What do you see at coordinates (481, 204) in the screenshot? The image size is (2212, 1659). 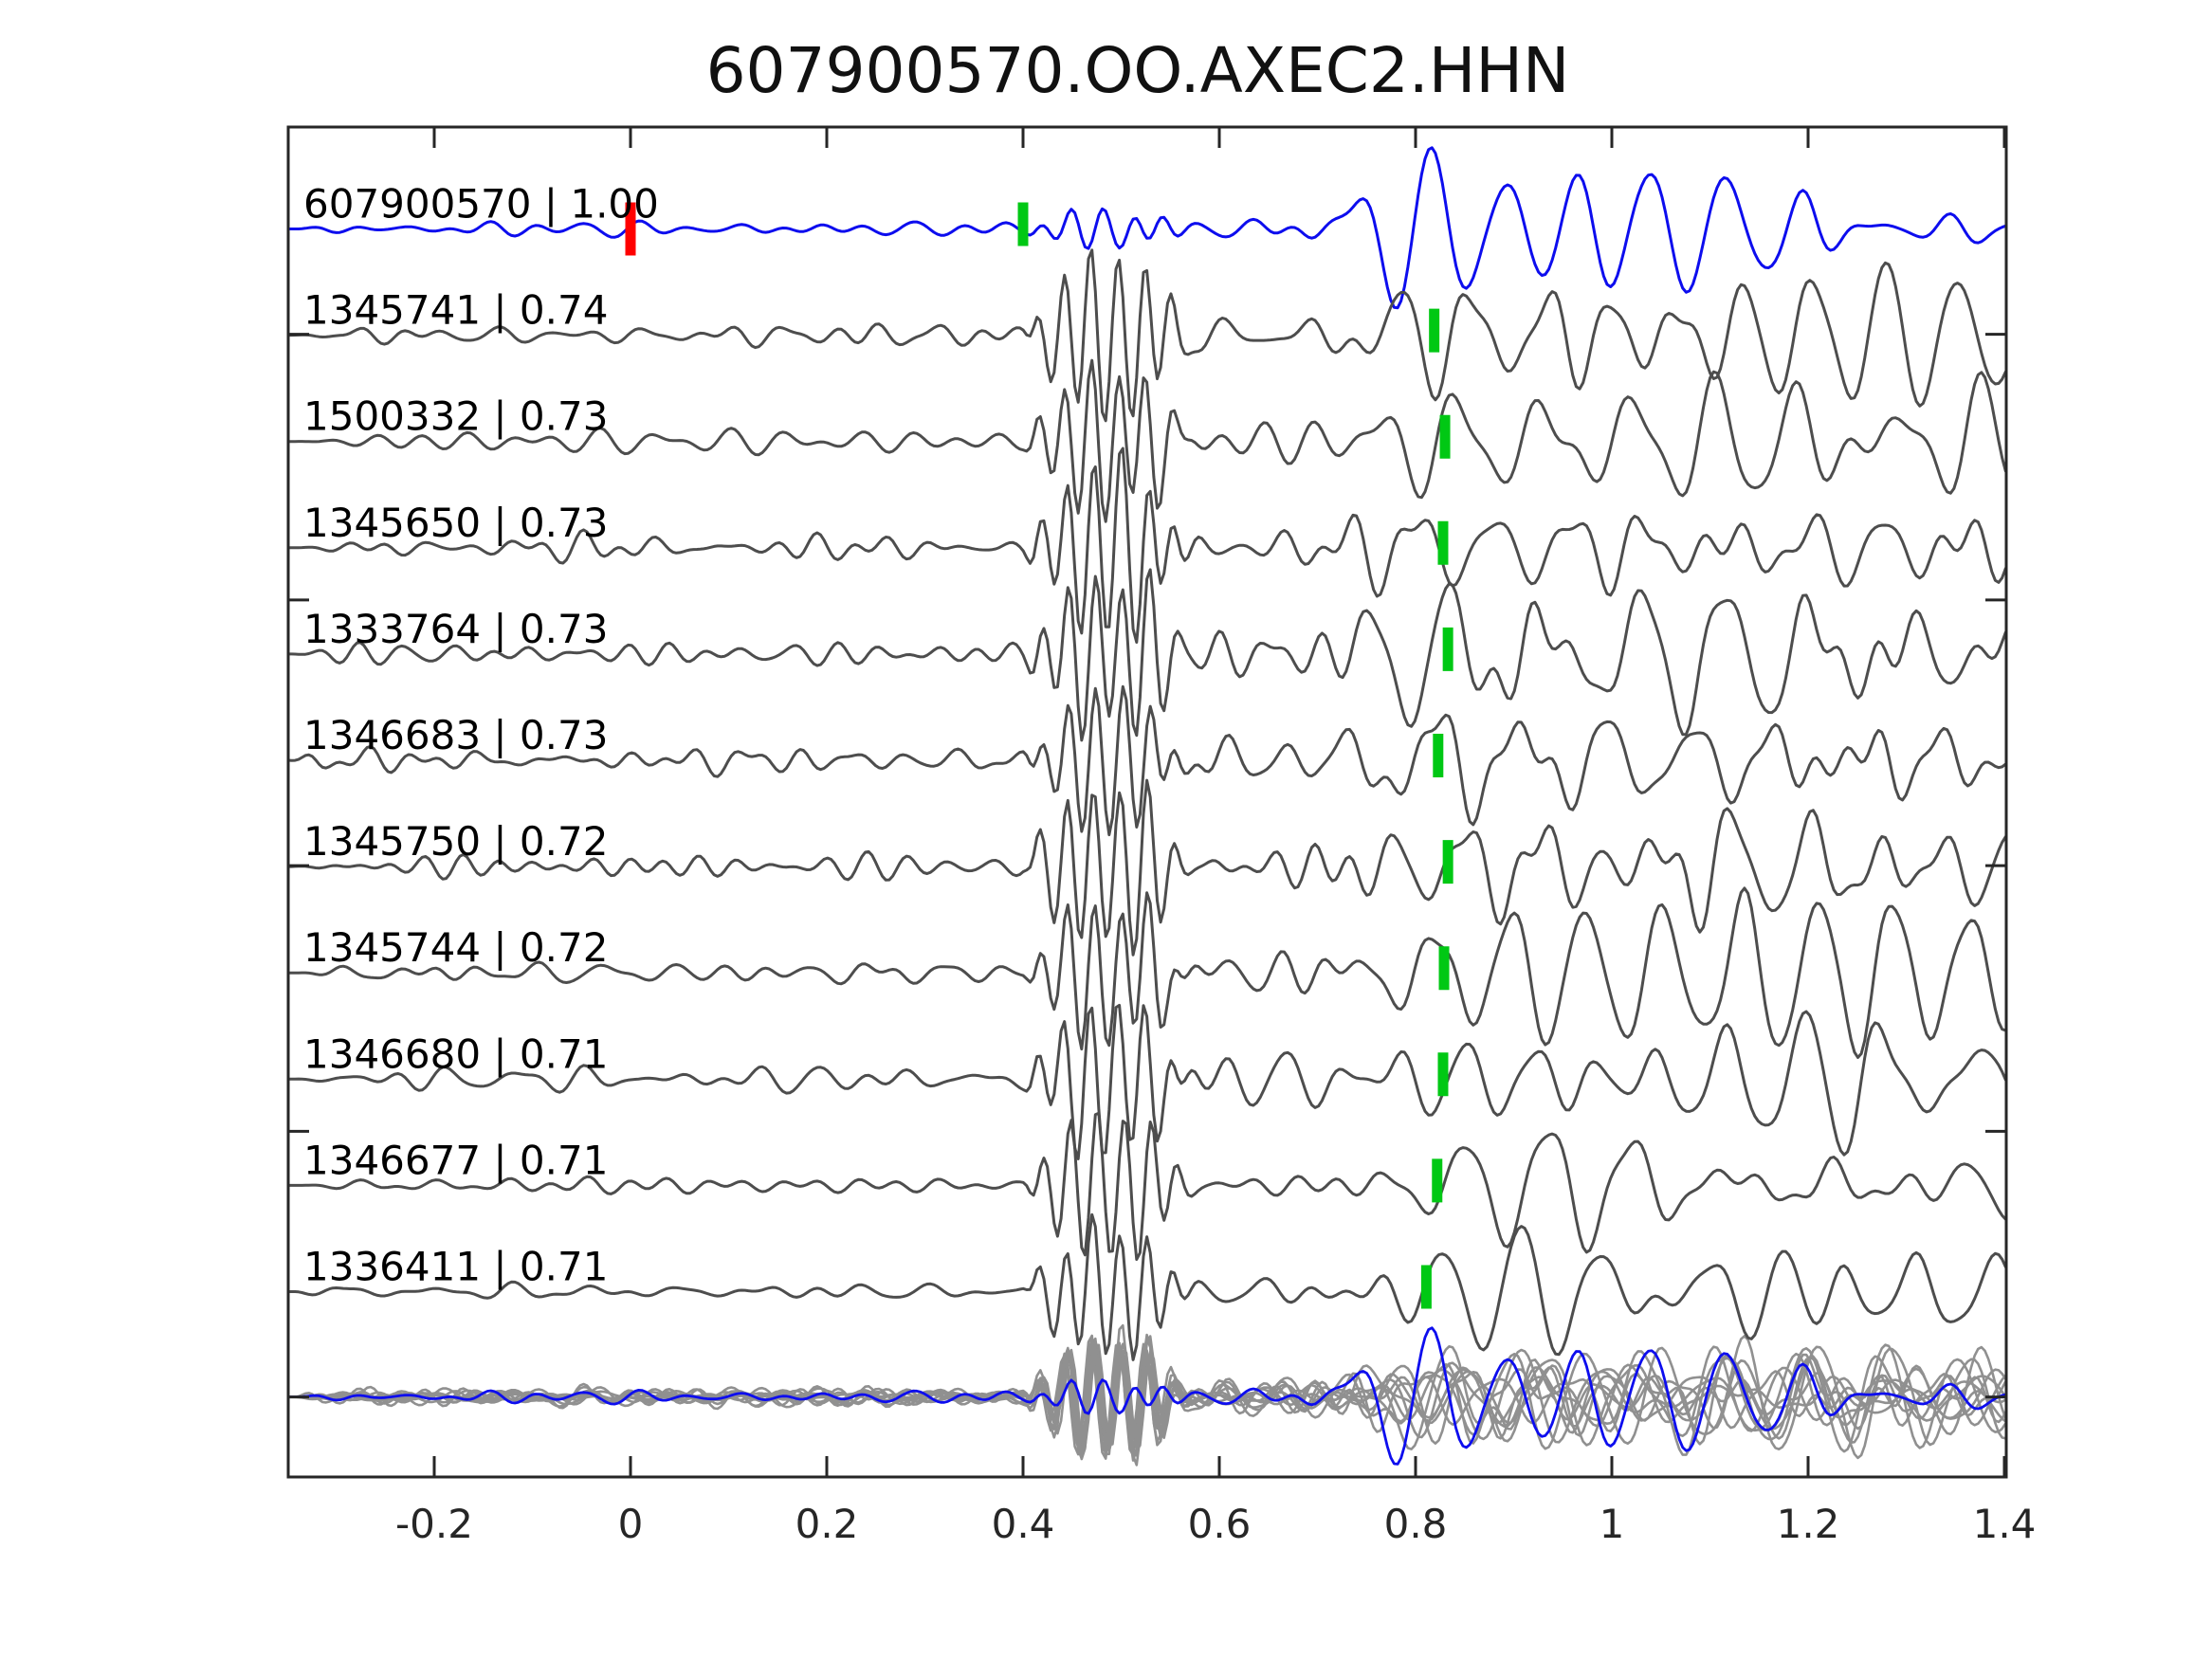 I see `trace-label-607900570: 607900570 | 1.00` at bounding box center [481, 204].